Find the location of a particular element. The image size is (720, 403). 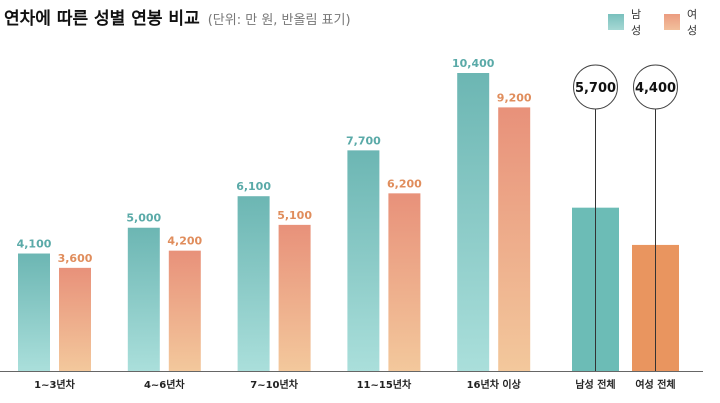

total-value-label: 4,400 is located at coordinates (655, 88).